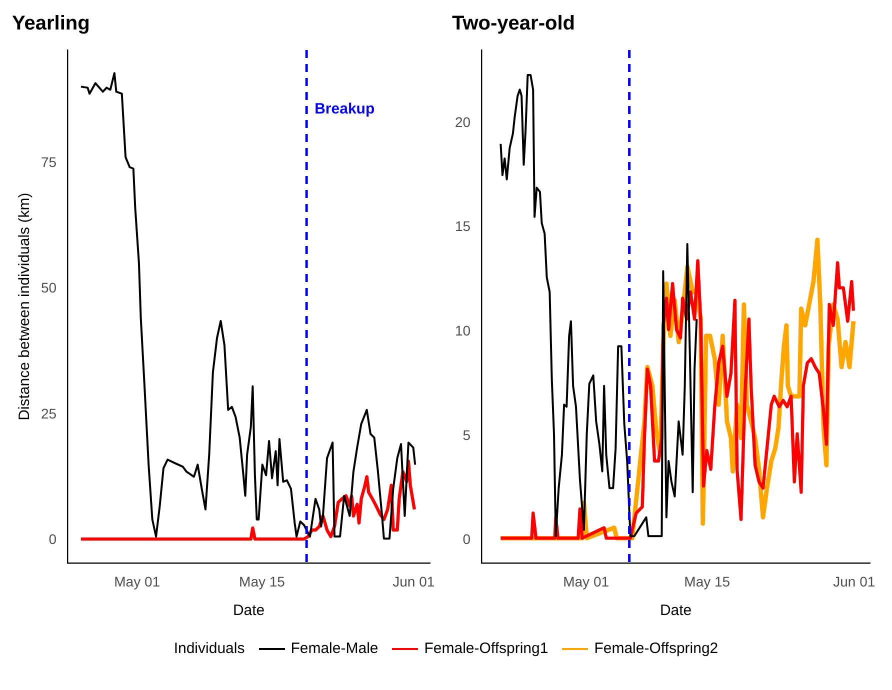  I want to click on legend-label: Female-Offspring1, so click(486, 648).